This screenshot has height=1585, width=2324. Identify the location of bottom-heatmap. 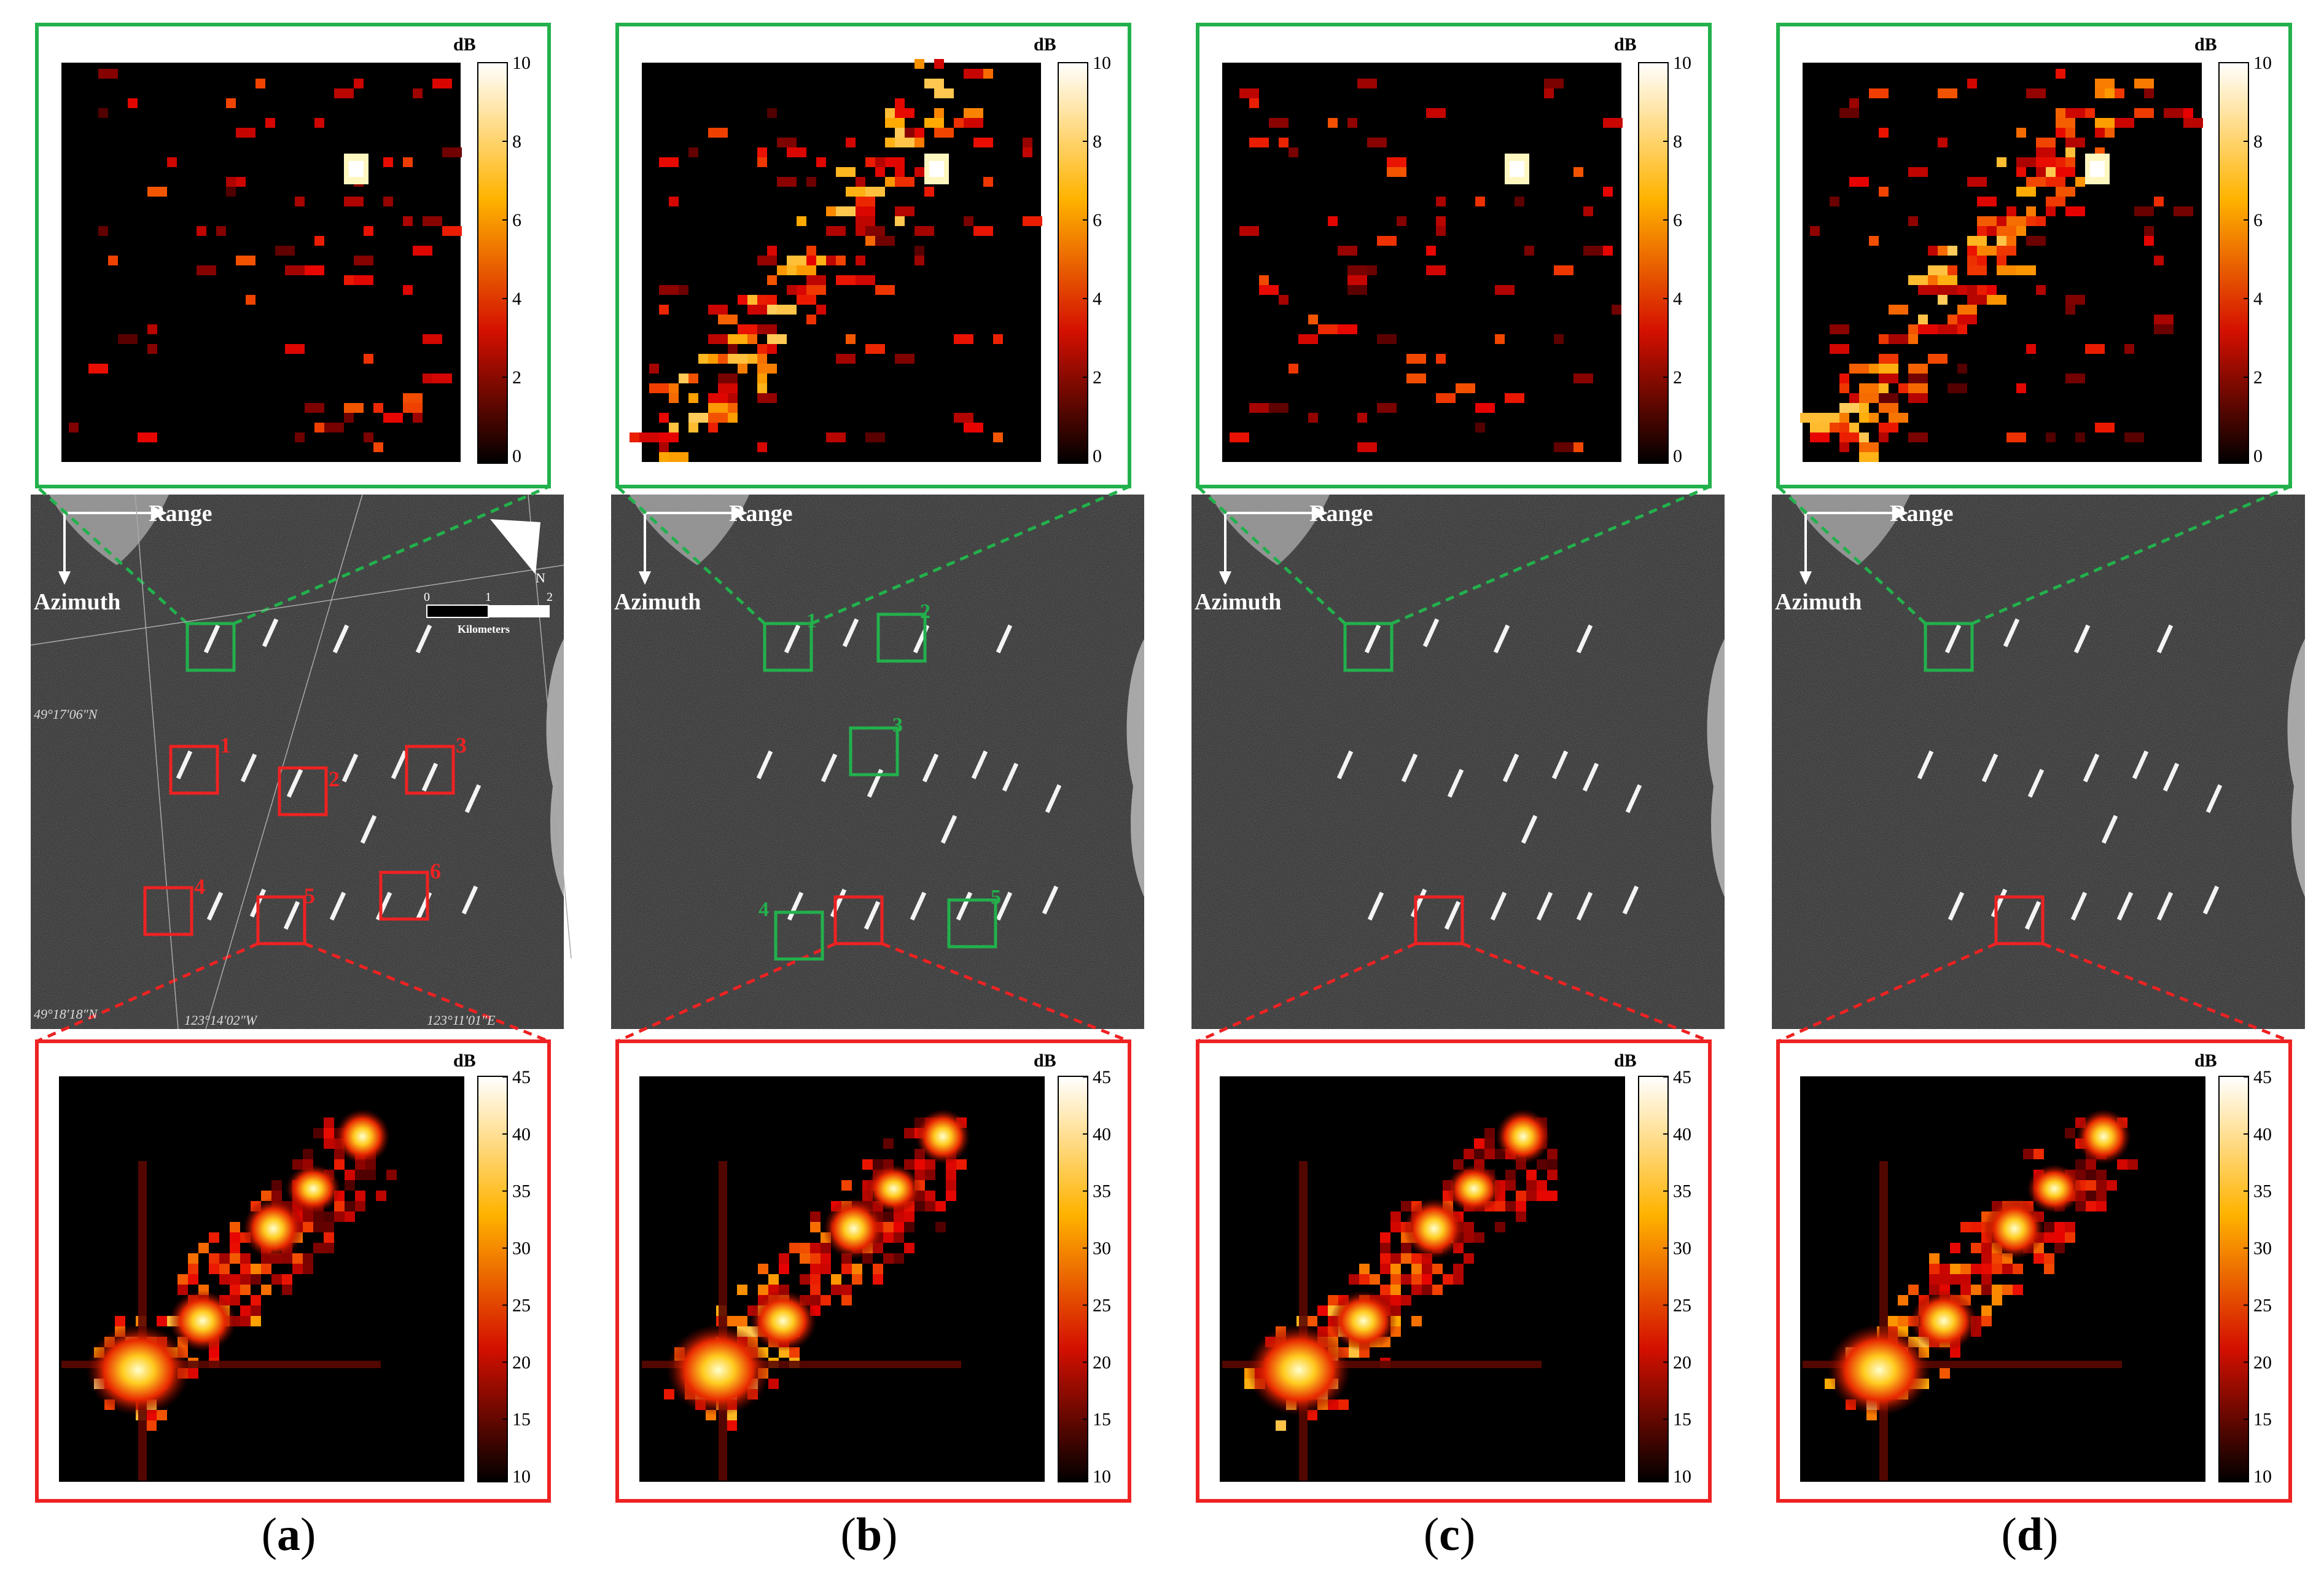
(261, 1279).